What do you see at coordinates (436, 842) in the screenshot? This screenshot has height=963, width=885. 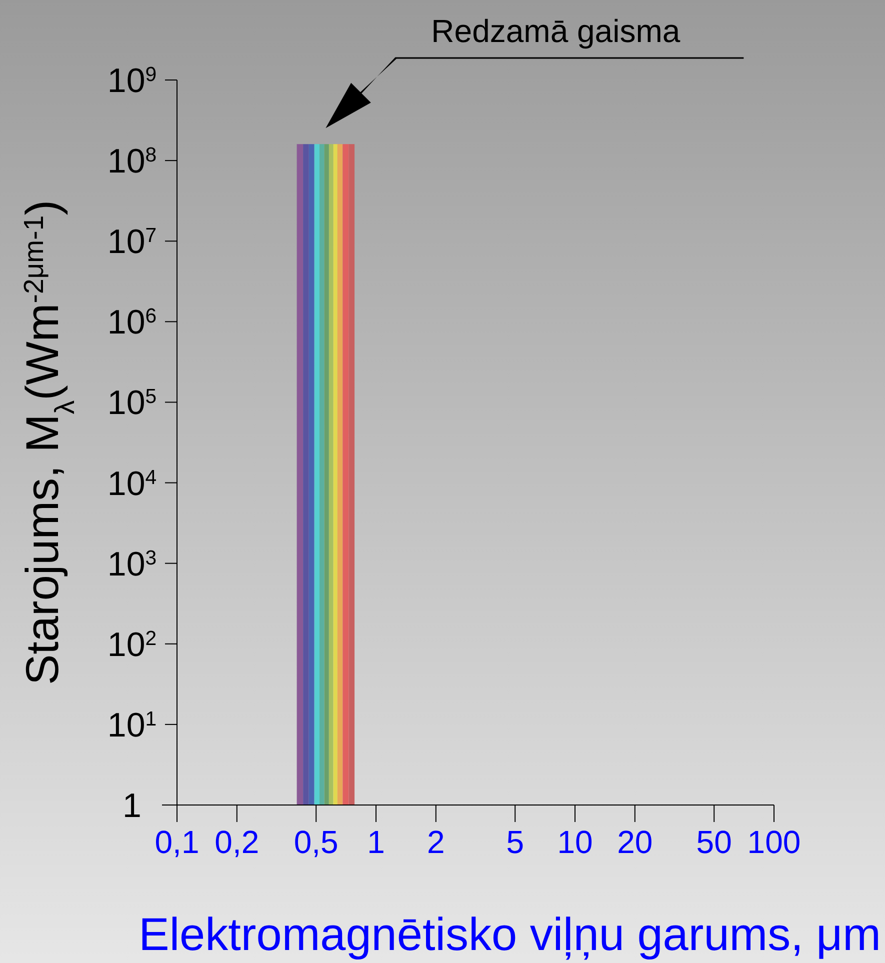 I see `x-tick-label: 2` at bounding box center [436, 842].